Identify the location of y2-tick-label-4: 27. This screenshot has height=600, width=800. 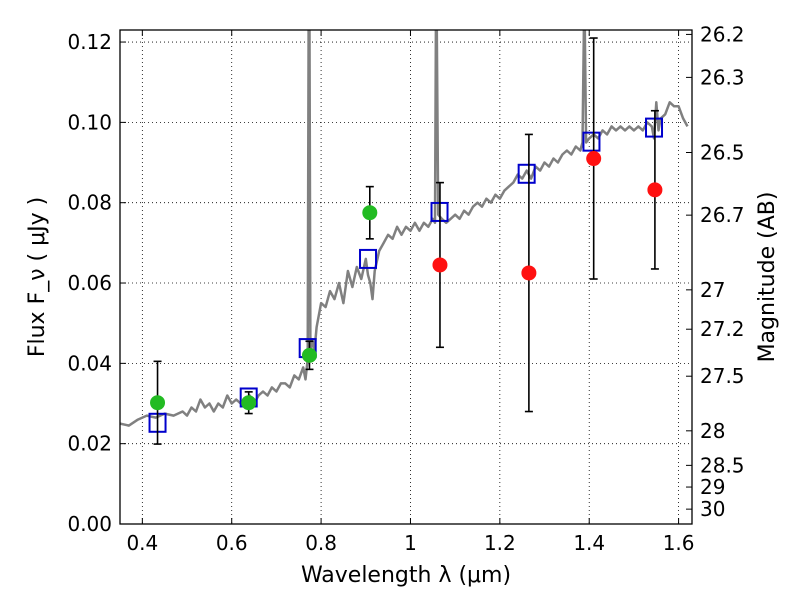
(712, 290).